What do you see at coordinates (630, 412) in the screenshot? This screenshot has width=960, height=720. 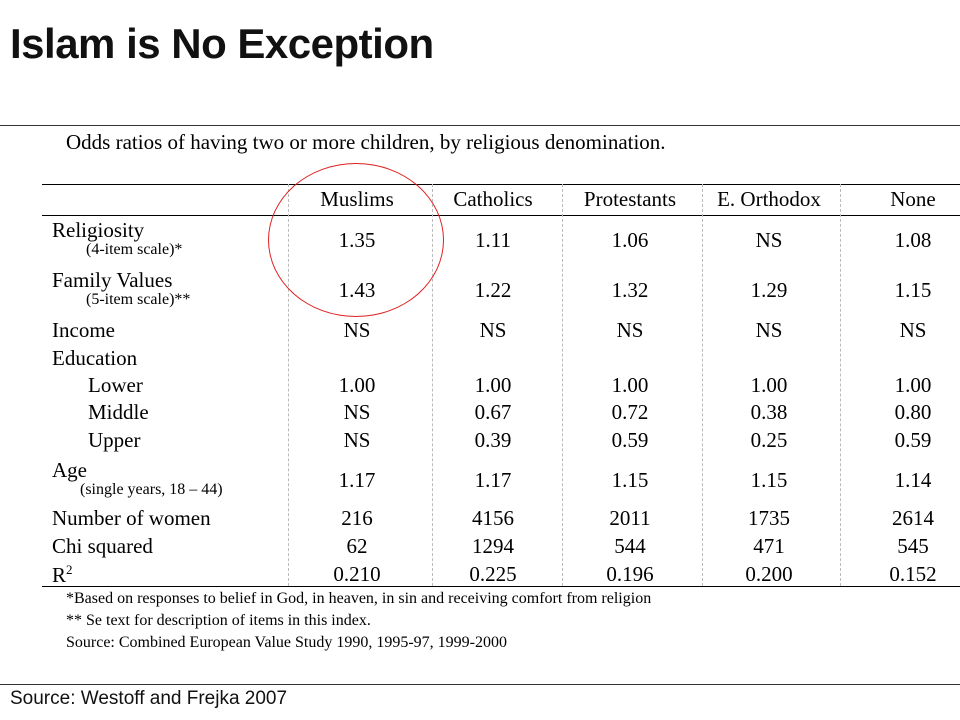 I see `table-cell: 0.72` at bounding box center [630, 412].